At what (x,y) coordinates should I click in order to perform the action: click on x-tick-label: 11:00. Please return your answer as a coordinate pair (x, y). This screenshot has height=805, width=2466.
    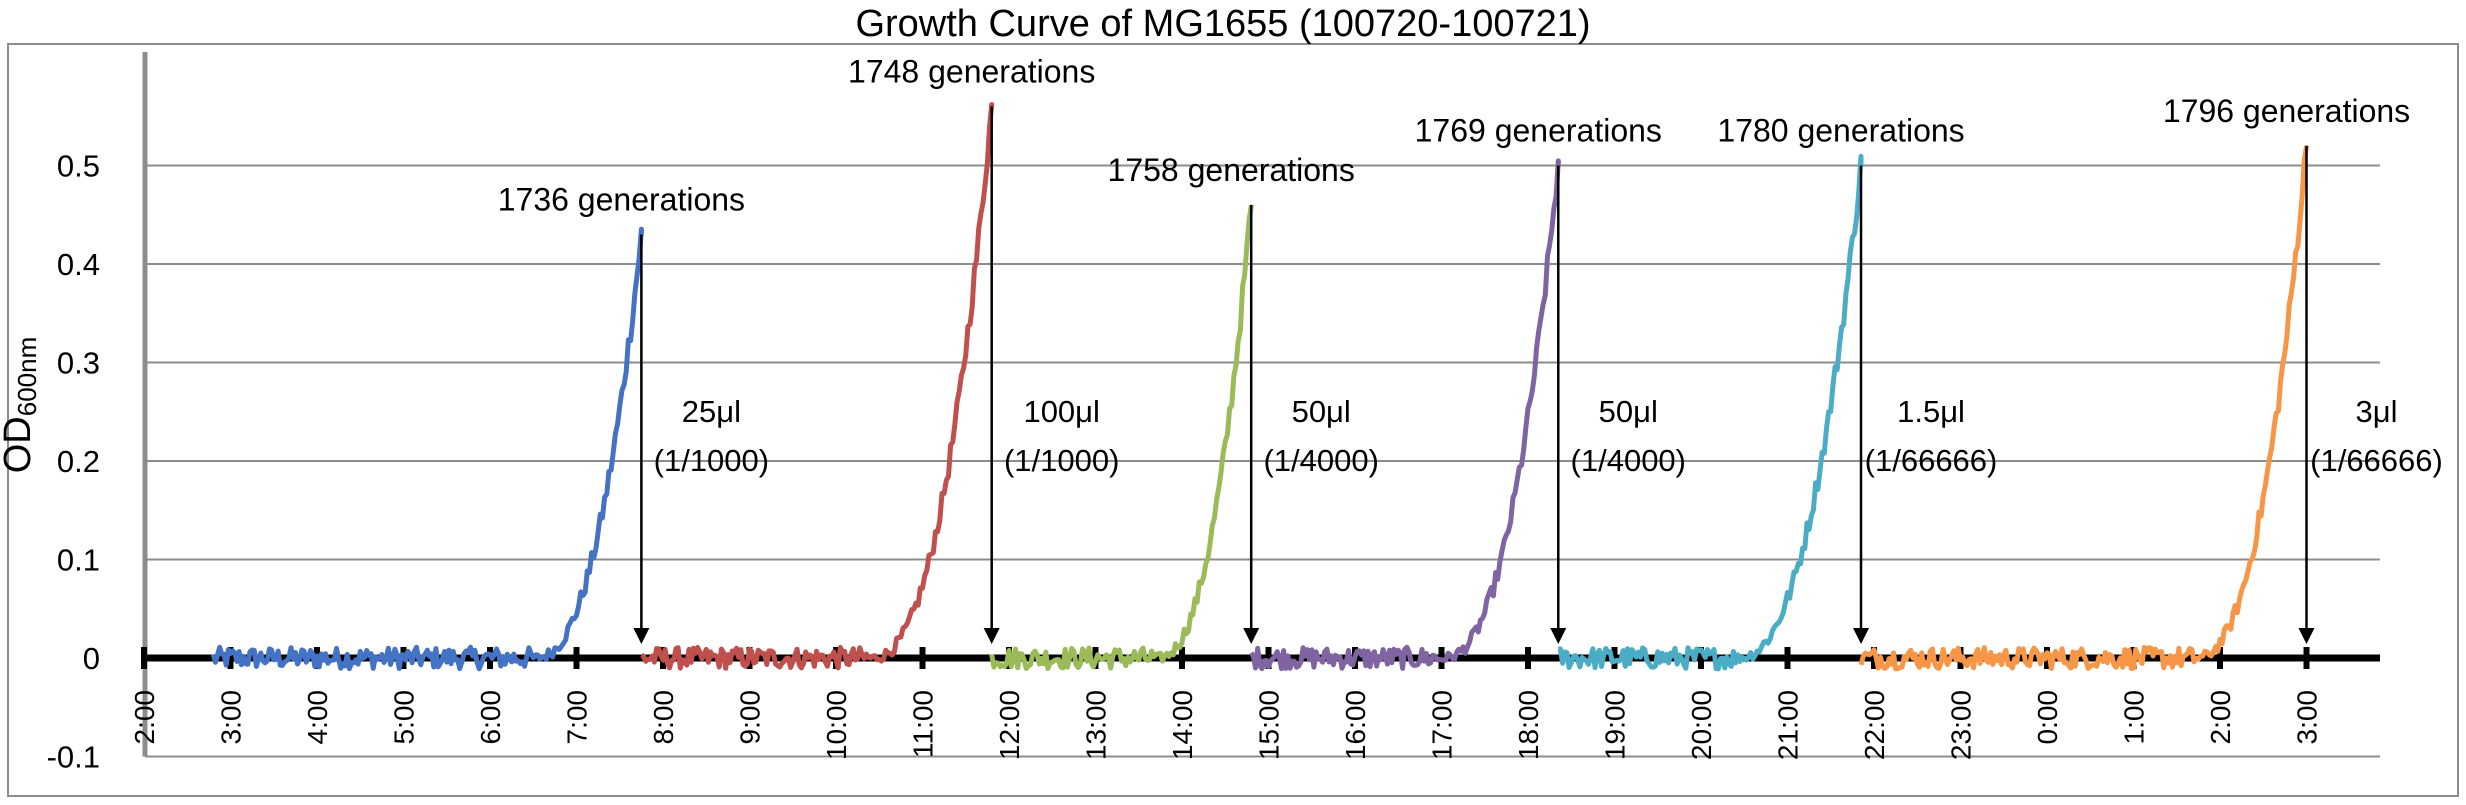
    Looking at the image, I should click on (923, 724).